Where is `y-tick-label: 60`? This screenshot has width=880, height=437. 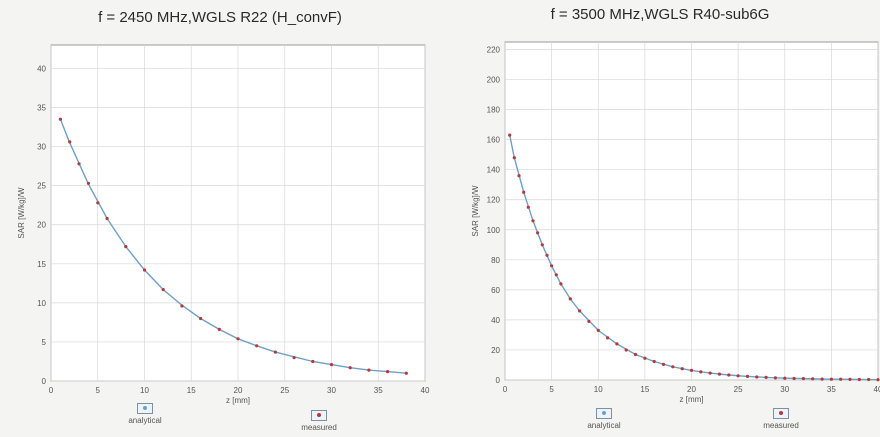 y-tick-label: 60 is located at coordinates (495, 290).